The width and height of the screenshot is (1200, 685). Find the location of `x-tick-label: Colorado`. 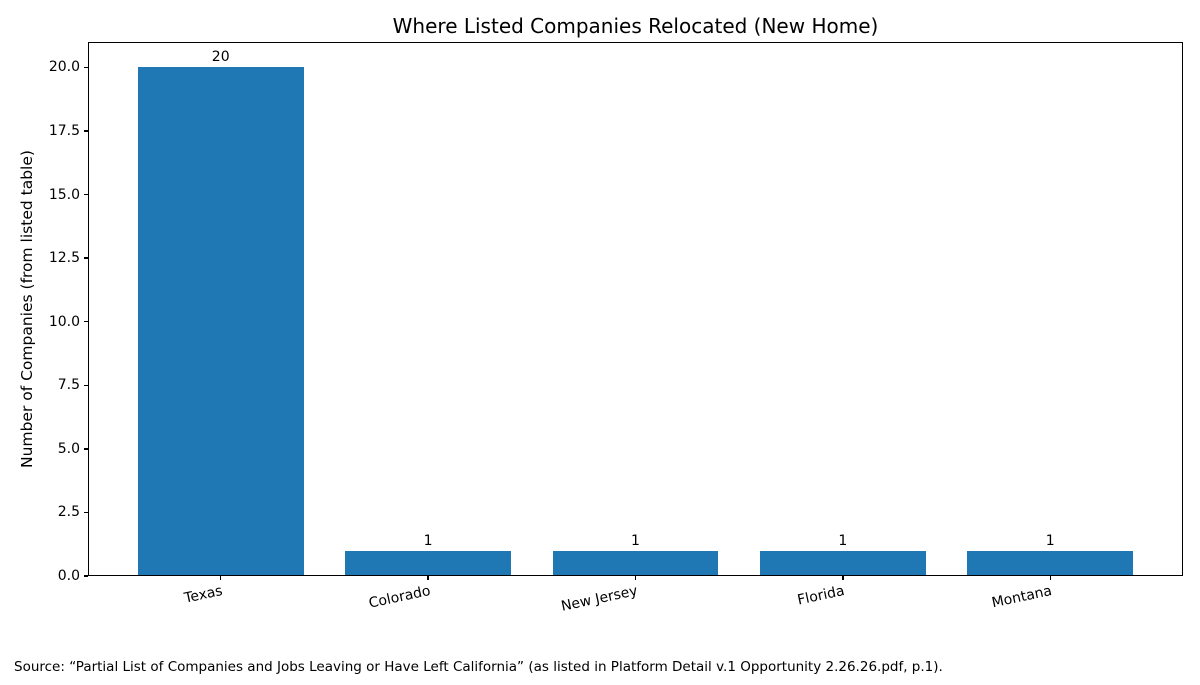

x-tick-label: Colorado is located at coordinates (399, 597).